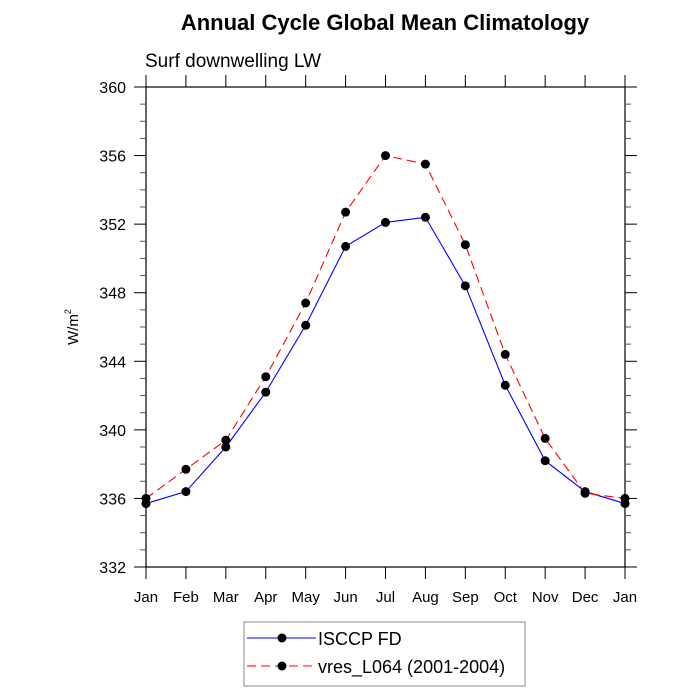 The height and width of the screenshot is (700, 700). What do you see at coordinates (305, 597) in the screenshot?
I see `x-tick-label: May` at bounding box center [305, 597].